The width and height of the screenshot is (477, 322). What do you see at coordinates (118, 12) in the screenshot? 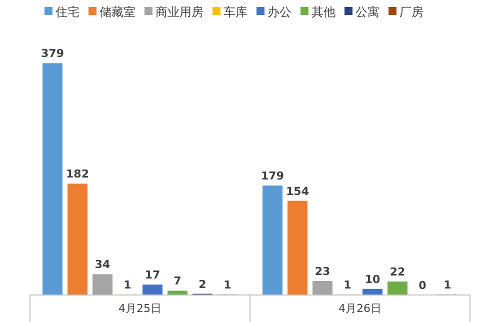
I see `legend-label: 储藏室` at bounding box center [118, 12].